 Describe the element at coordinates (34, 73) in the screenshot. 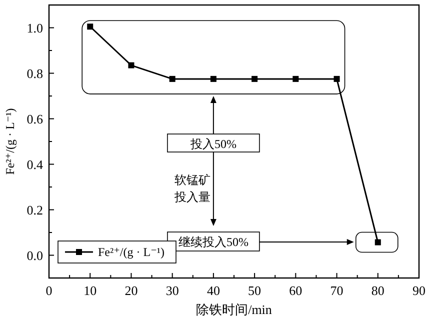

I see `y-tick-label: 0.8` at that location.